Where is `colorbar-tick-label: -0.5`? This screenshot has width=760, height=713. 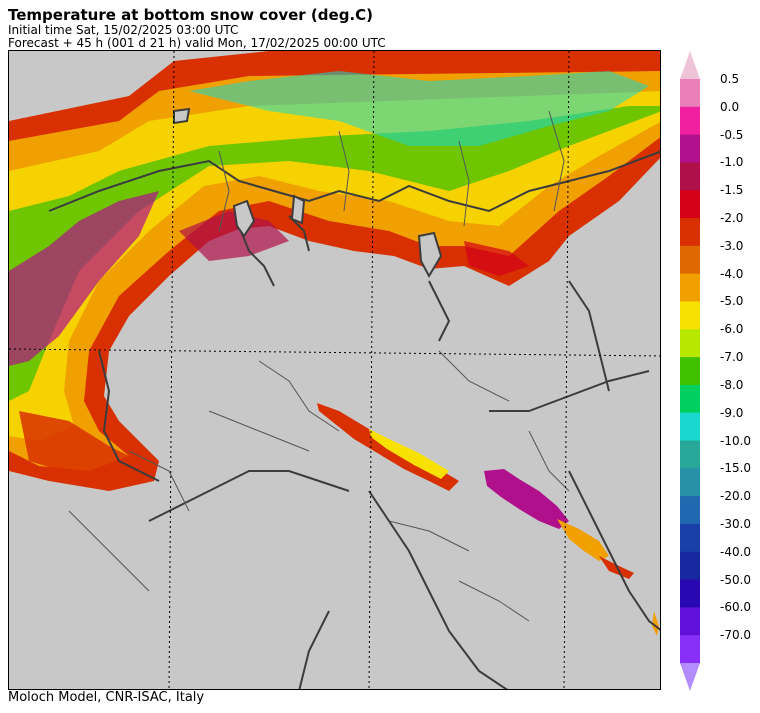 colorbar-tick-label: -0.5 is located at coordinates (732, 134).